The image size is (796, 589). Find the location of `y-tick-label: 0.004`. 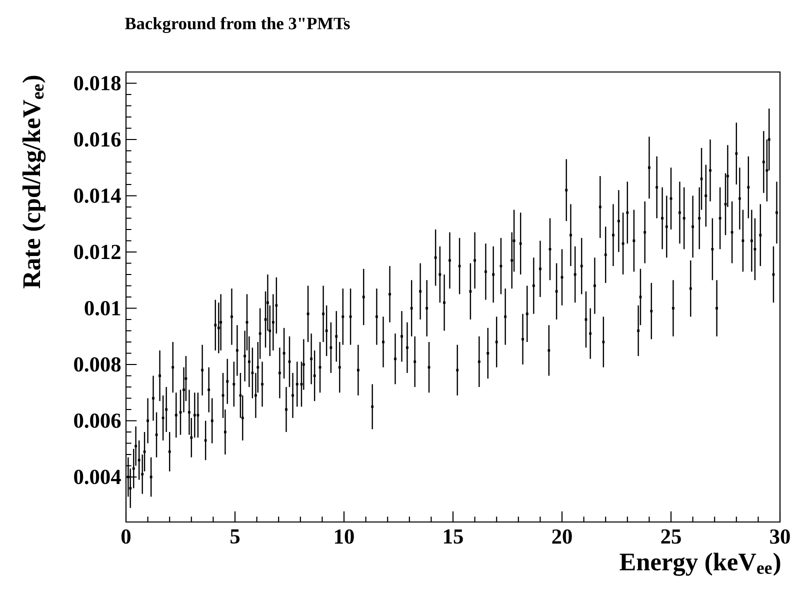

y-tick-label: 0.004 is located at coordinates (97, 477).